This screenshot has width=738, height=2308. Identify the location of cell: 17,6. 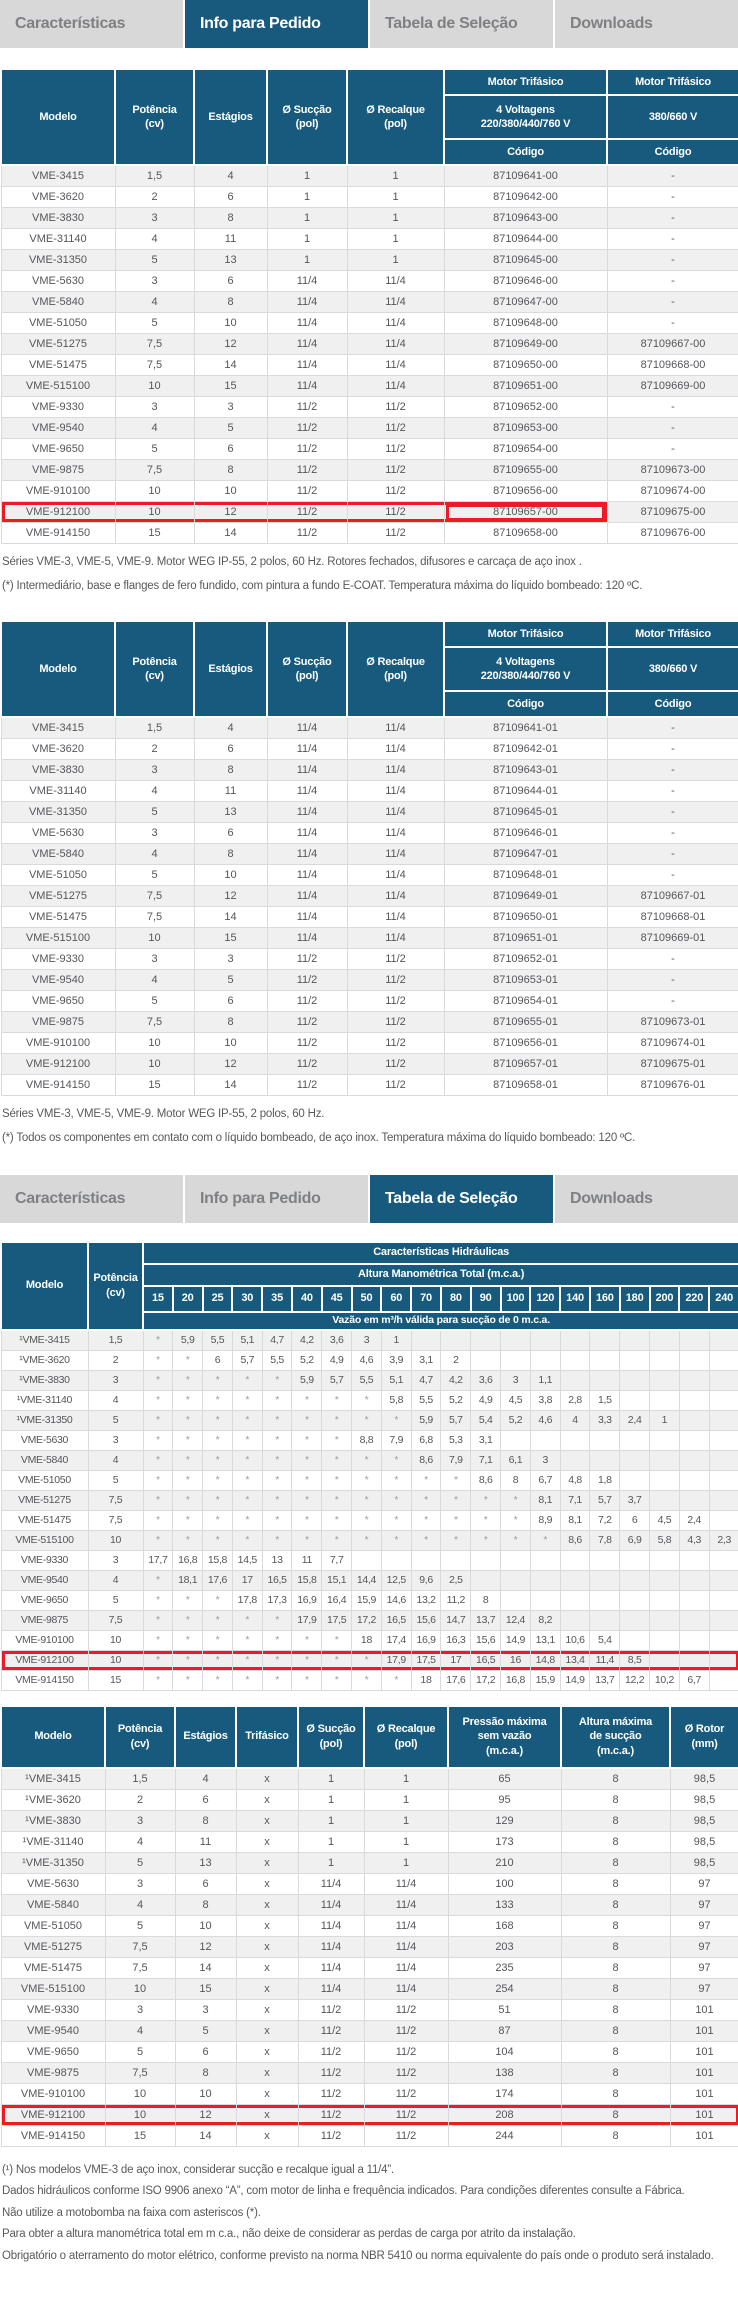
(217, 1580).